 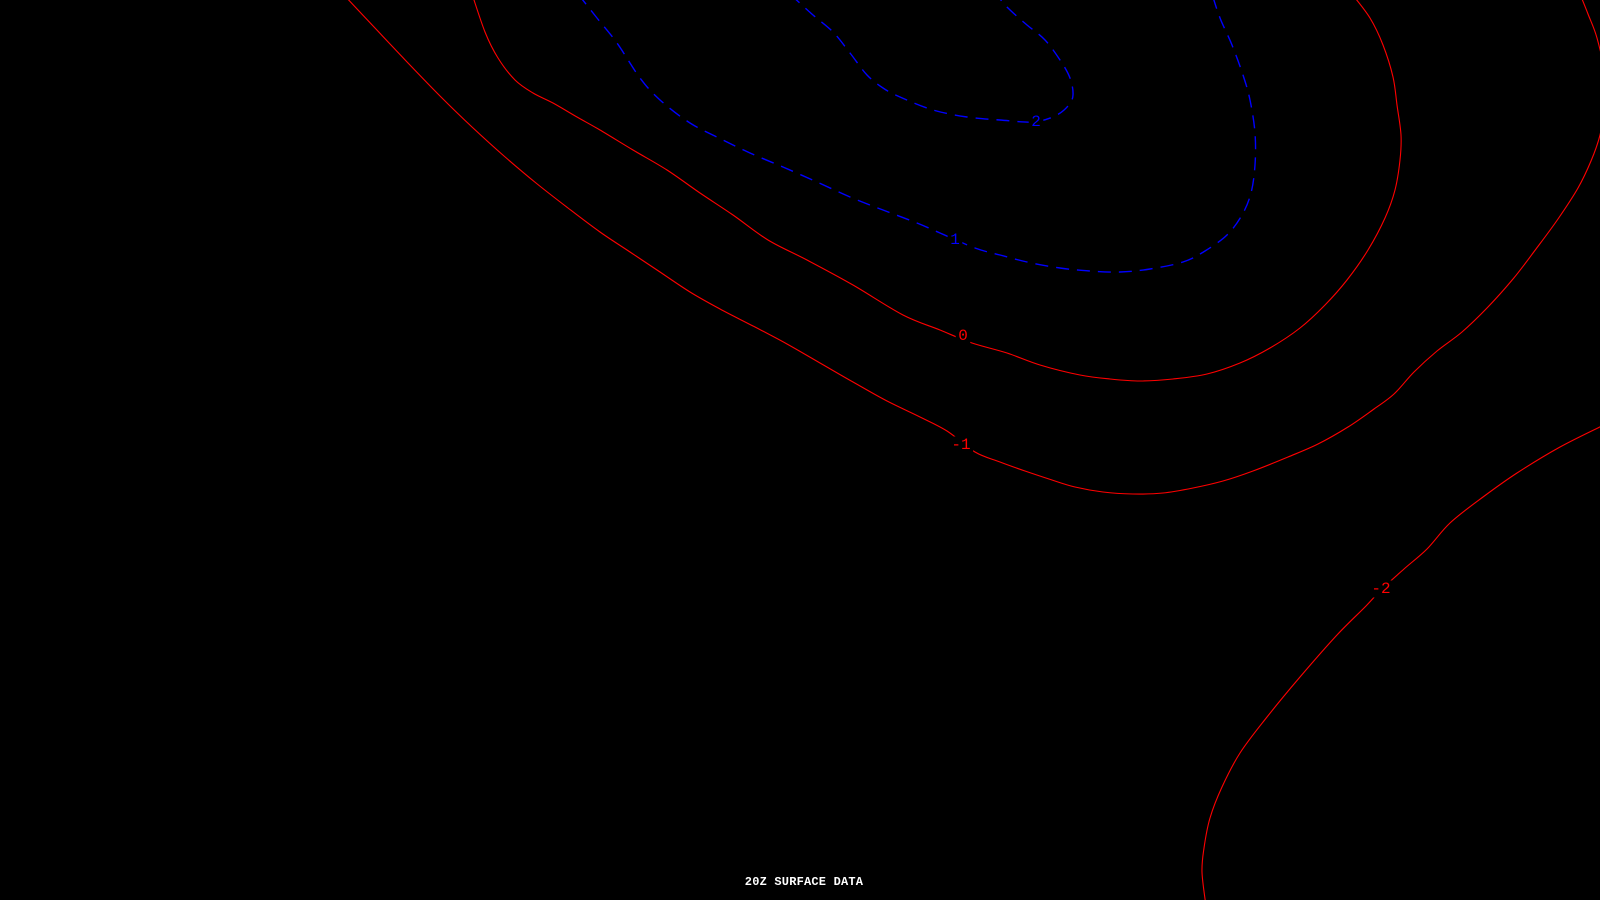 I want to click on contour-line--2, so click(x=1400, y=663).